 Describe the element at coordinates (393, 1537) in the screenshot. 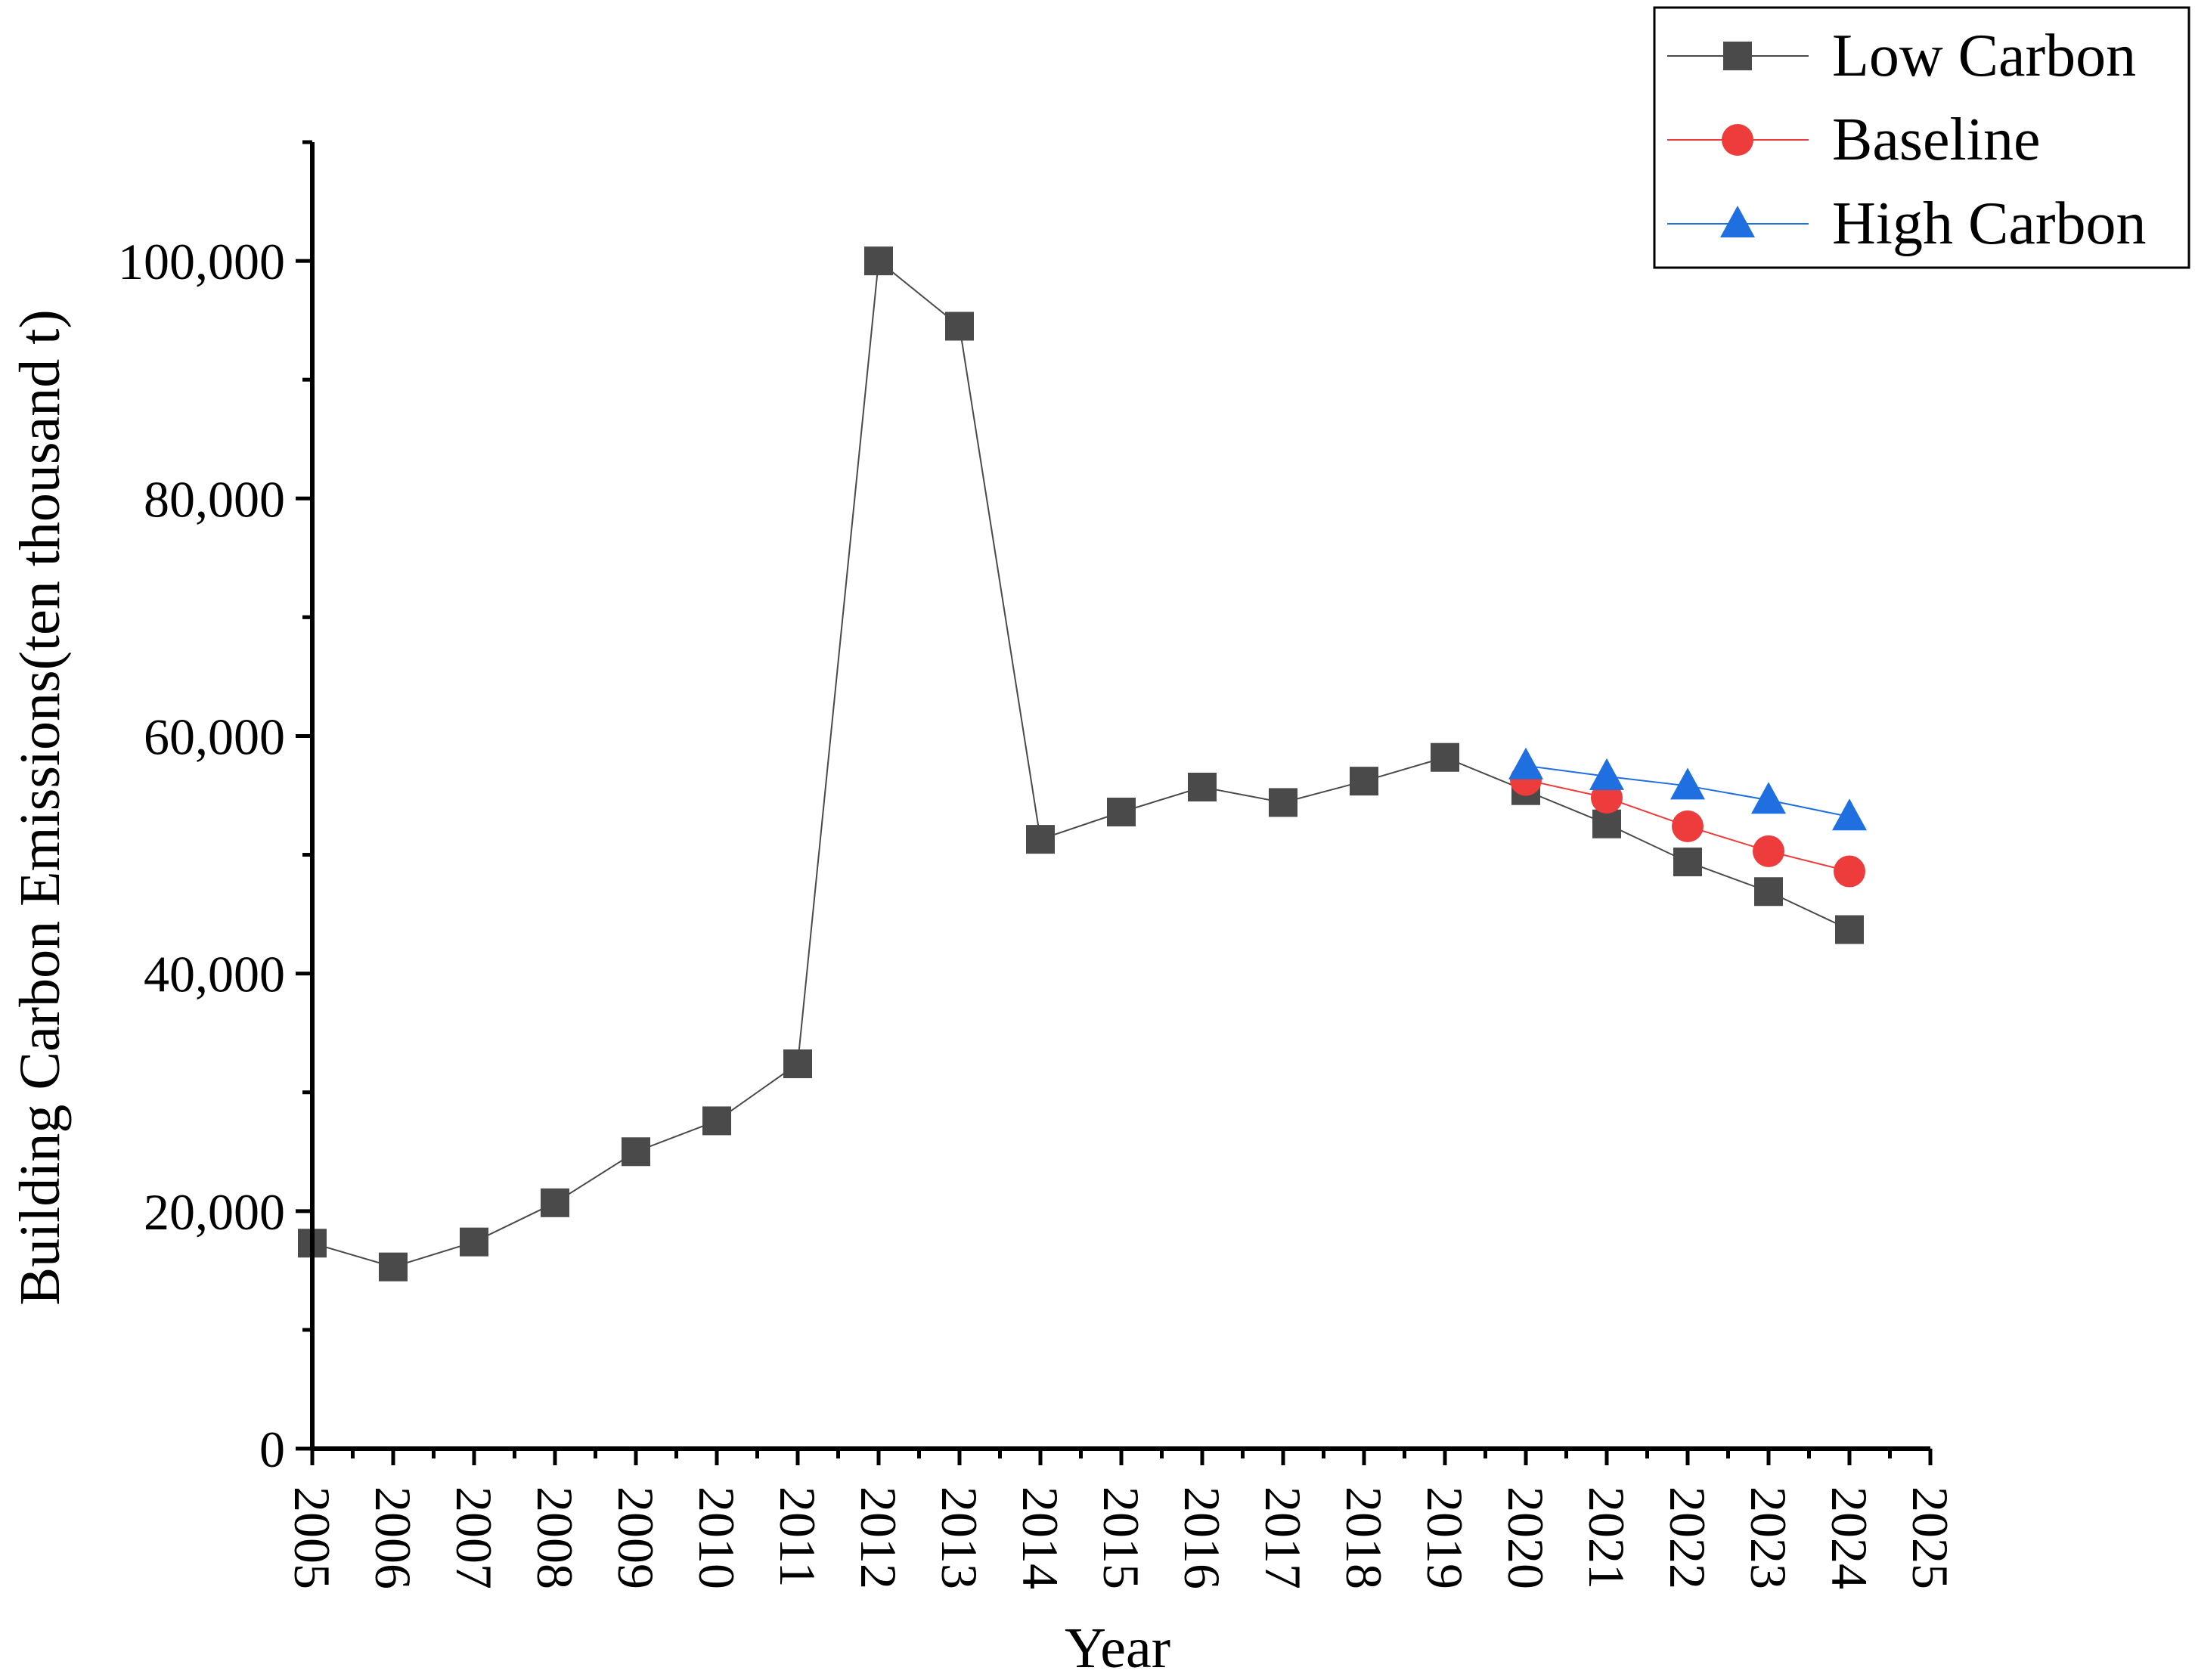

I see `x-tick-label: 2006` at that location.